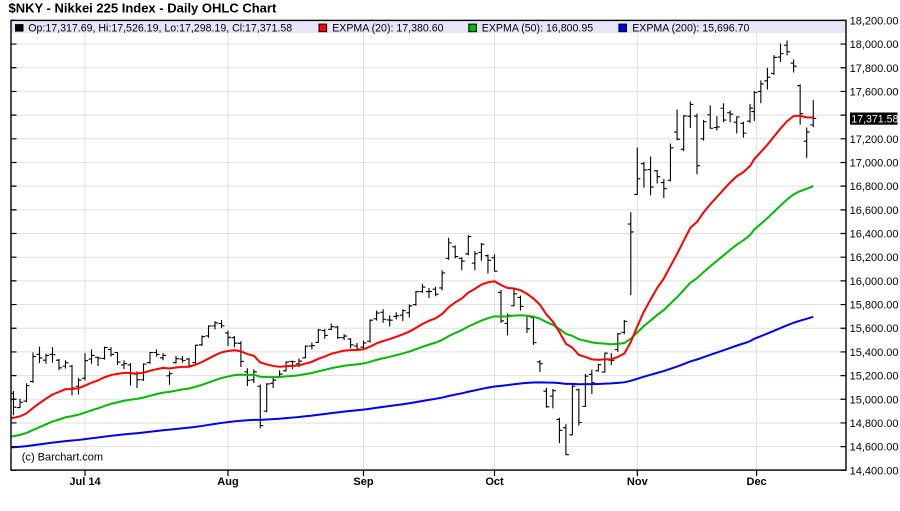 The image size is (900, 511). What do you see at coordinates (874, 353) in the screenshot?
I see `svg-text: 15,400.00` at bounding box center [874, 353].